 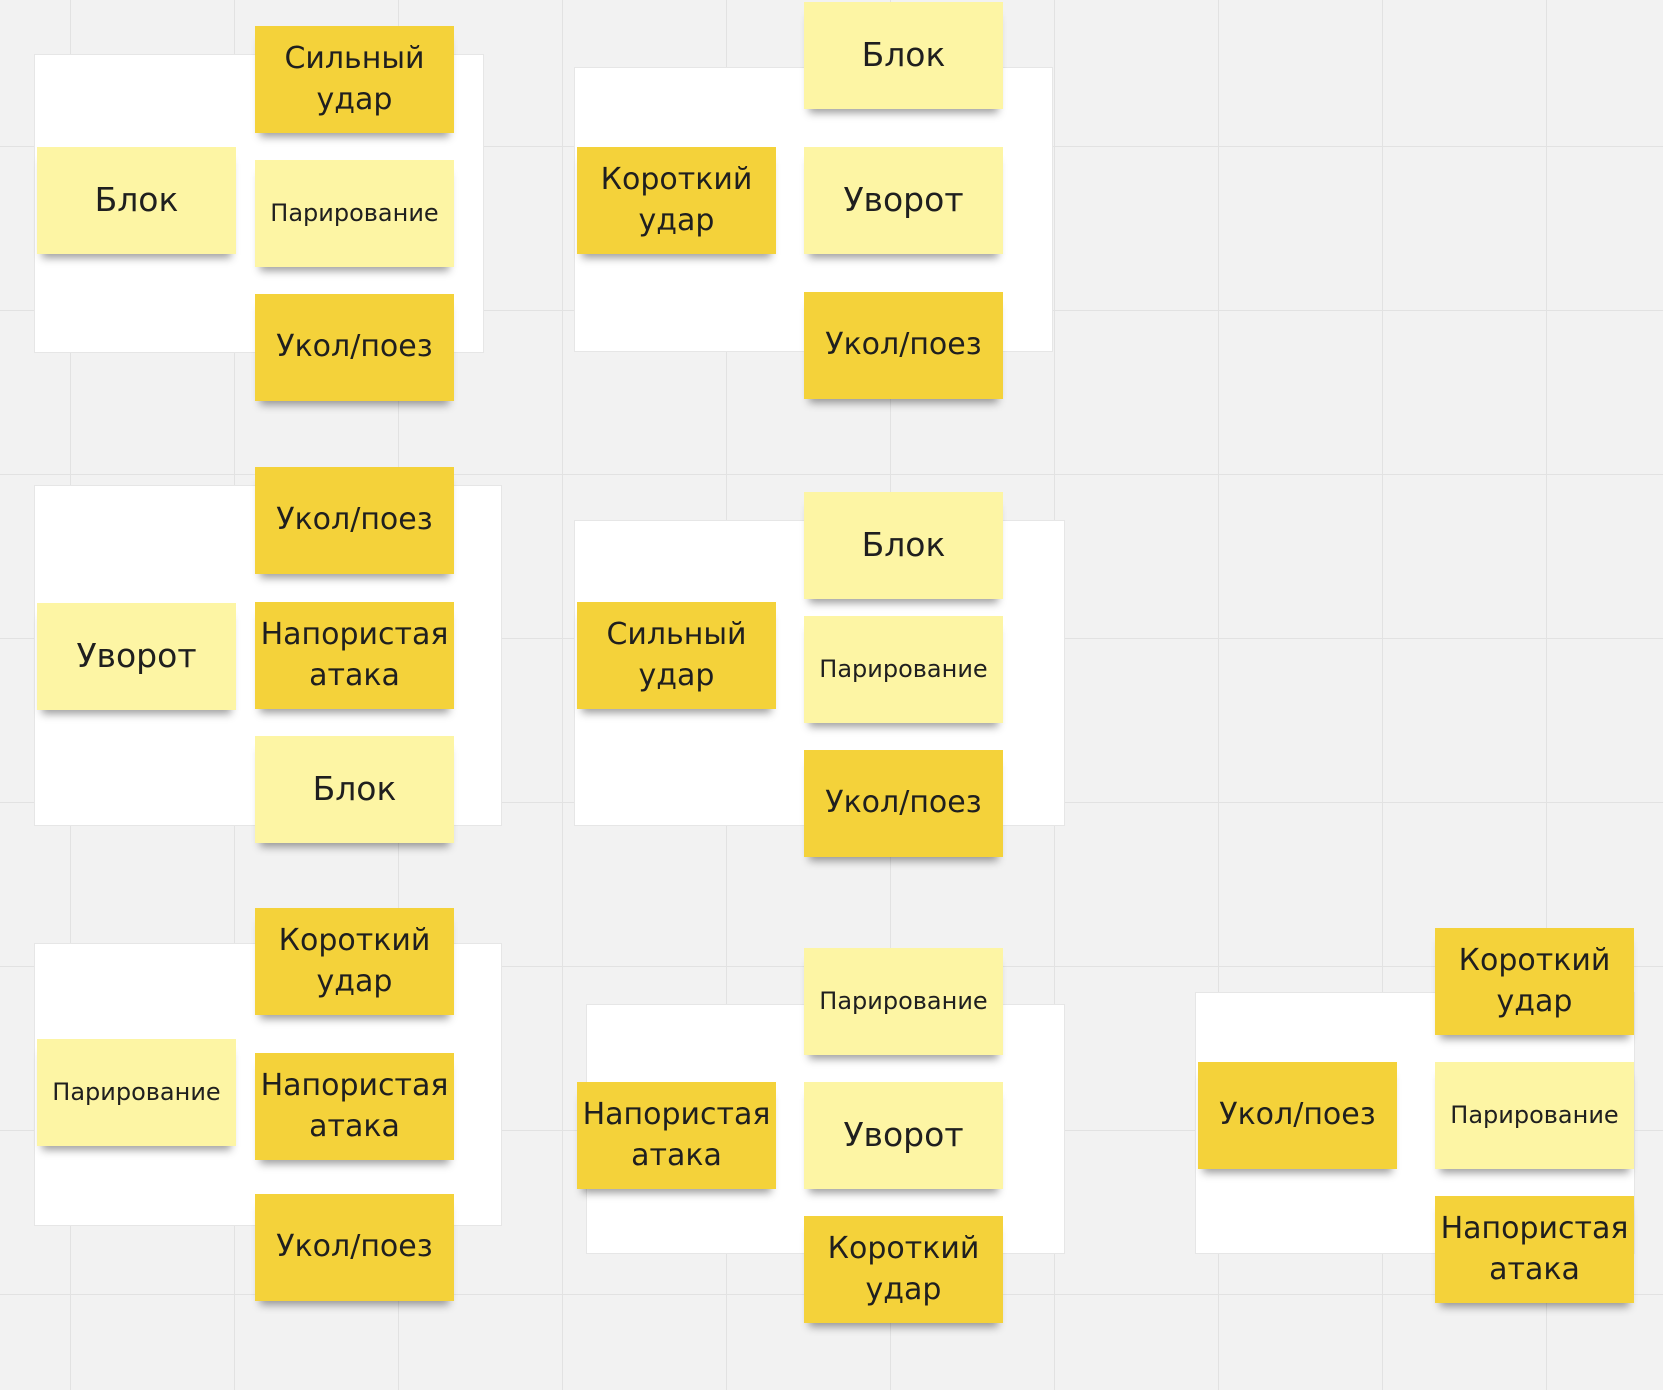 I want to click on sticky-note-source-5: Парирование, so click(x=136, y=1092).